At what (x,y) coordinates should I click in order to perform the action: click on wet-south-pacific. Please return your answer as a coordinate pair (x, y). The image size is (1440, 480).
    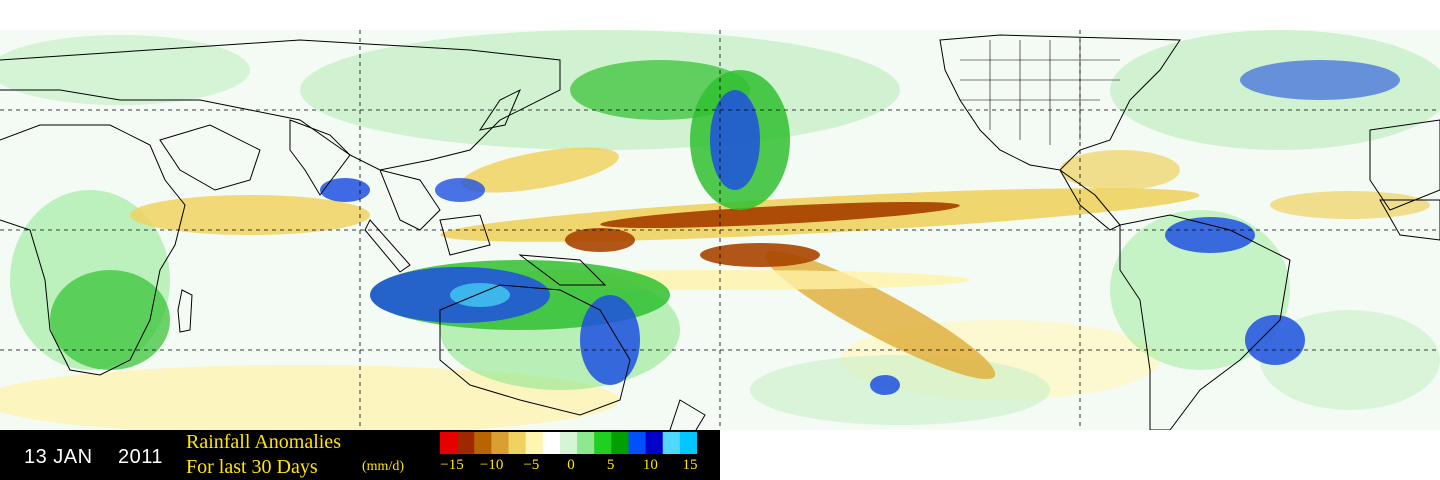
    Looking at the image, I should click on (900, 390).